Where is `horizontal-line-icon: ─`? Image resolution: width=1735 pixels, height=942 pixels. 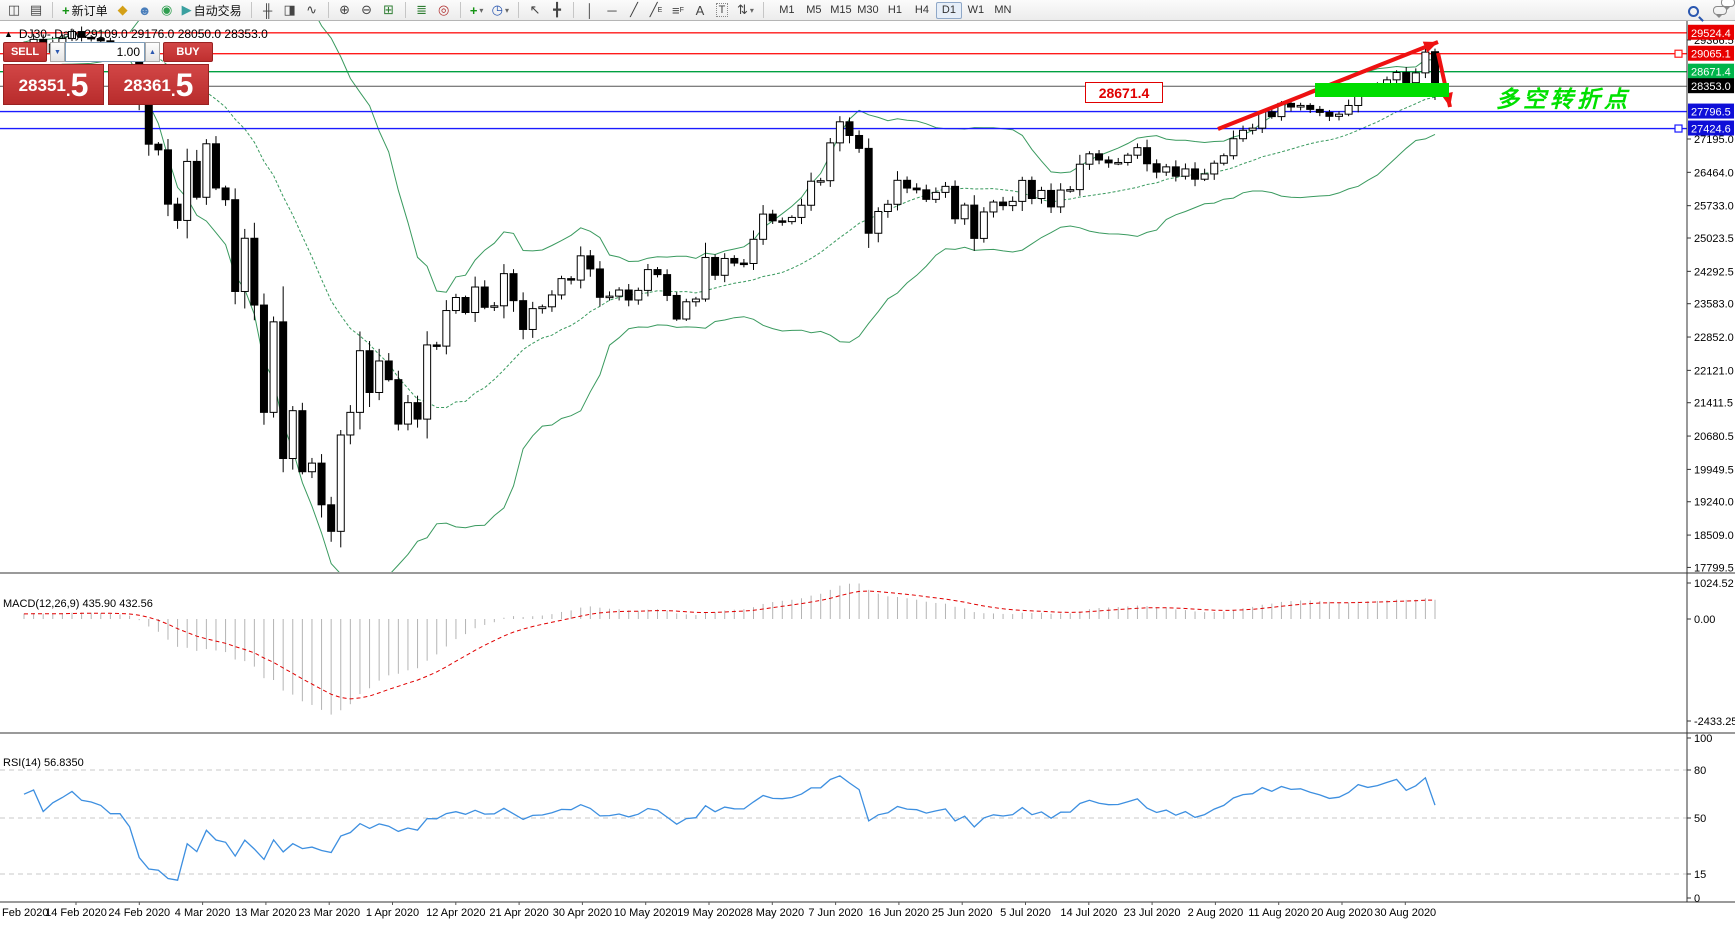 horizontal-line-icon: ─ is located at coordinates (612, 10).